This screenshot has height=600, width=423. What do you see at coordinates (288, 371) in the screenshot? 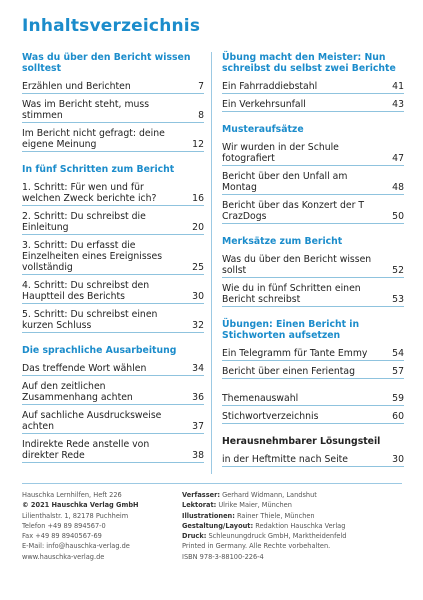
I see `entry-title: Bericht über einen Ferientag` at bounding box center [288, 371].